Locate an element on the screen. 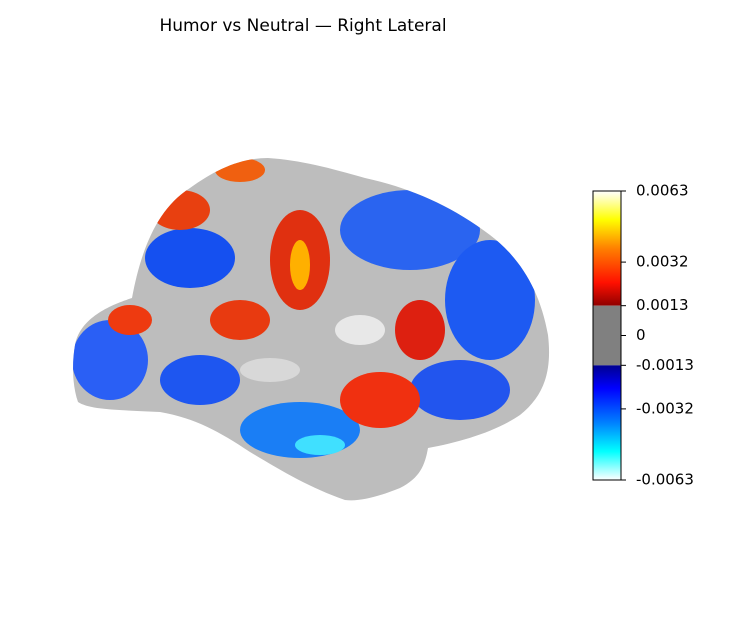 Image resolution: width=731 pixels, height=643 pixels. colorbar-tick-label: -0.0032 is located at coordinates (665, 408).